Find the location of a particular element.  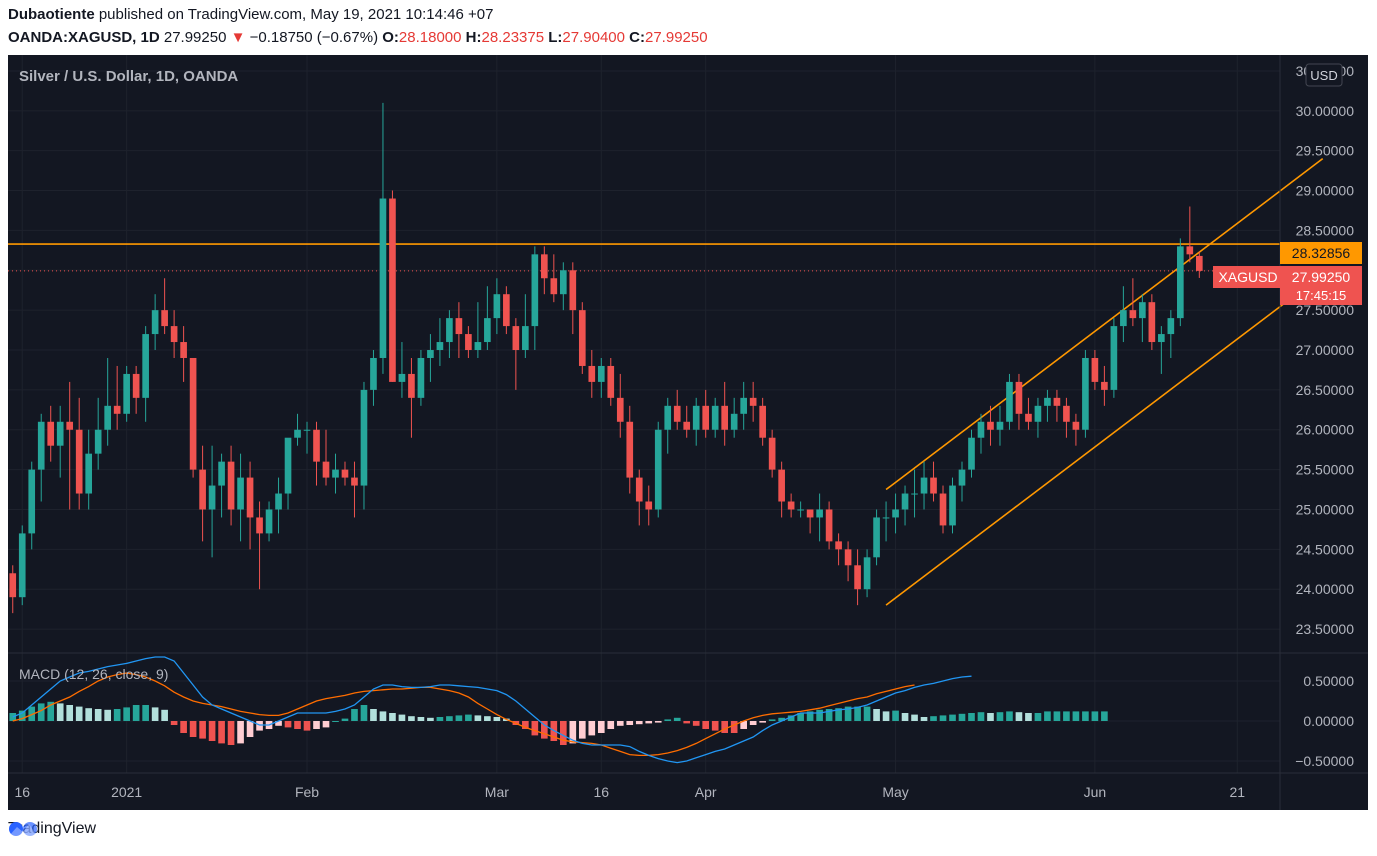

resistance-price-tag is located at coordinates (1321, 253).